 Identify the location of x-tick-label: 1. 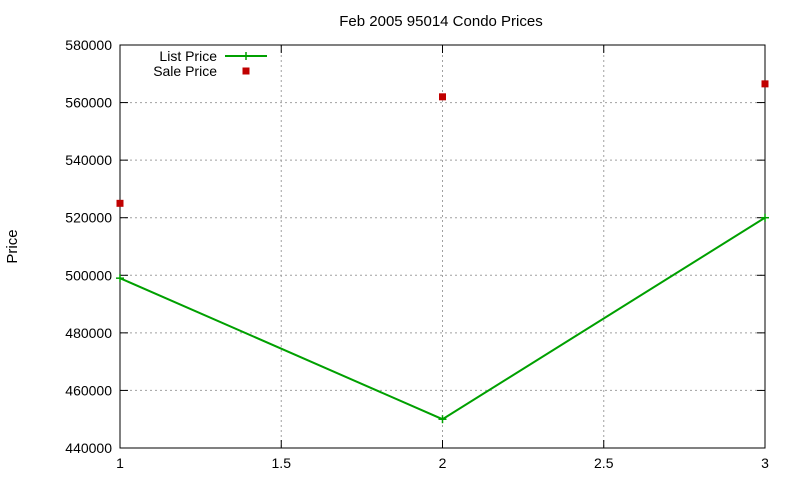
(120, 463).